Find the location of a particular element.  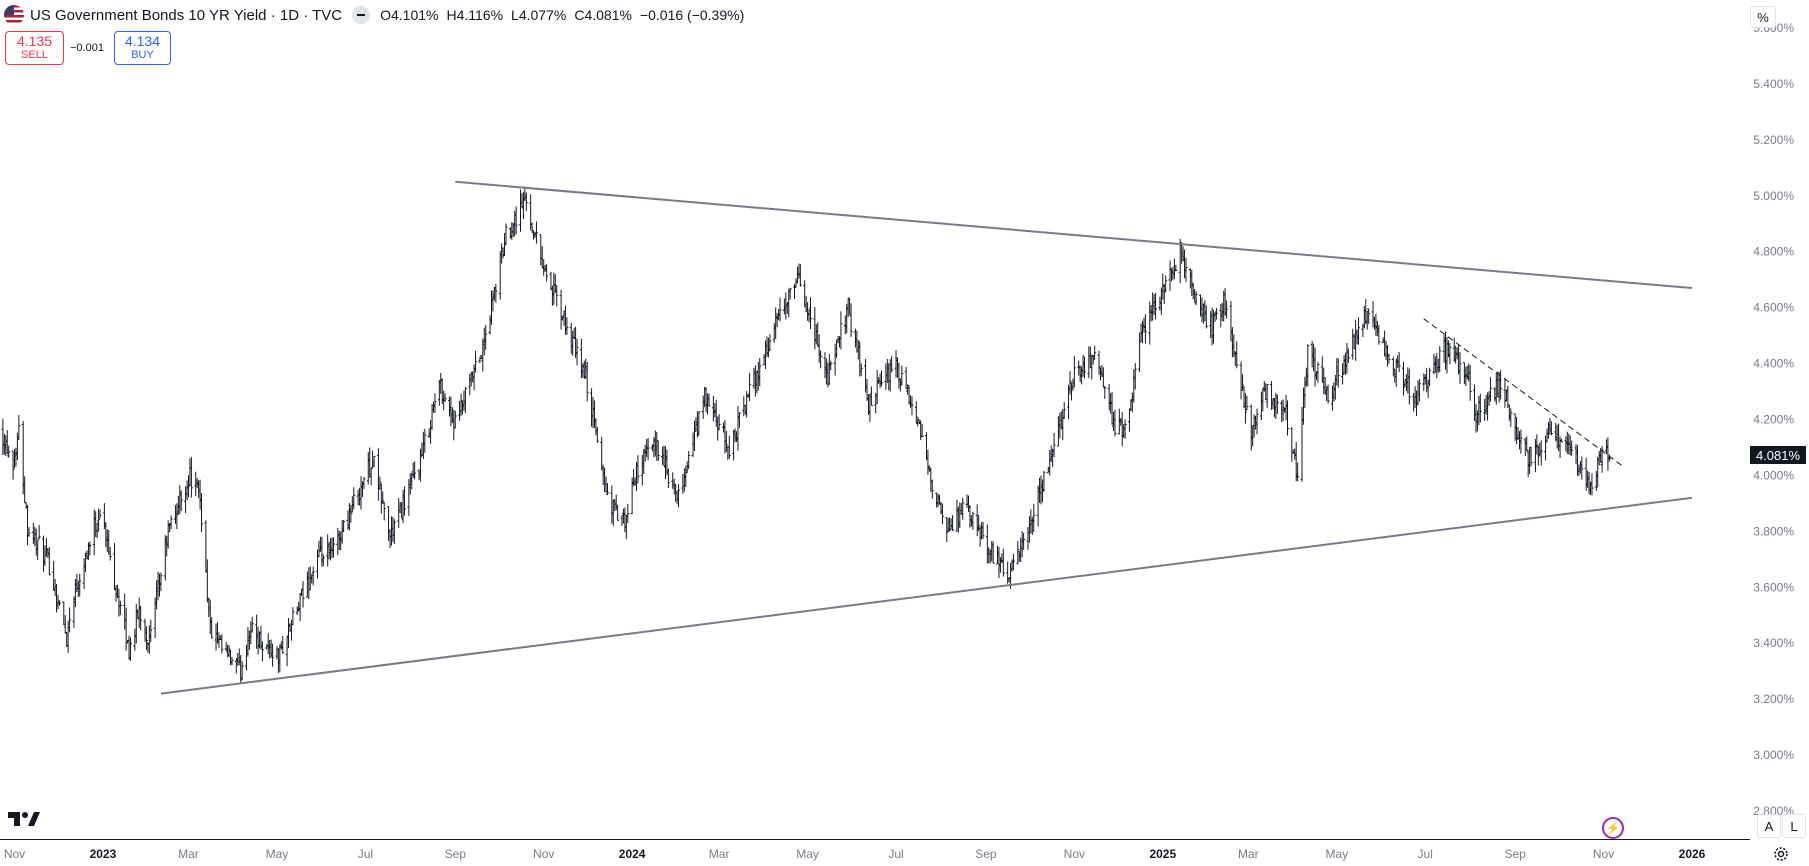

buy-button: 4.134 BUY is located at coordinates (142, 48).